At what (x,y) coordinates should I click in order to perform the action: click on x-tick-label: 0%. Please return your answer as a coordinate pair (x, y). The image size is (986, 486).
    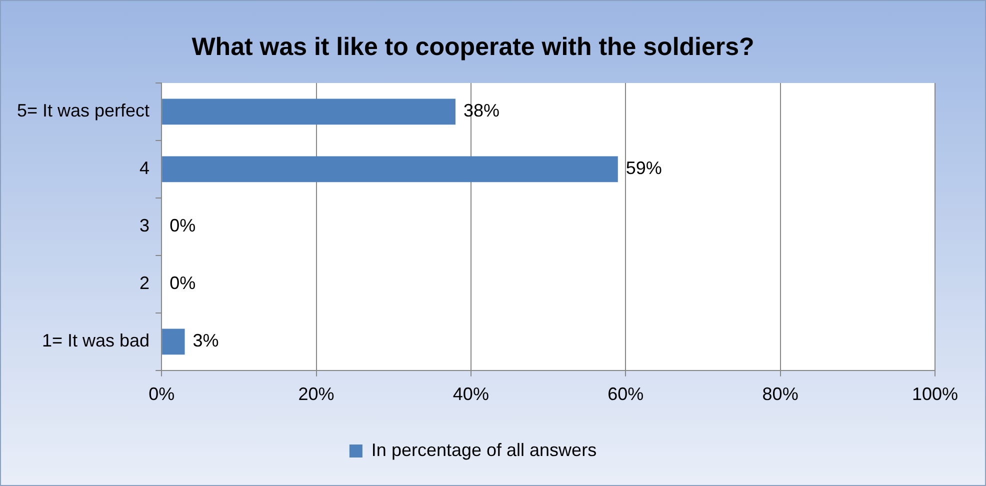
    Looking at the image, I should click on (161, 394).